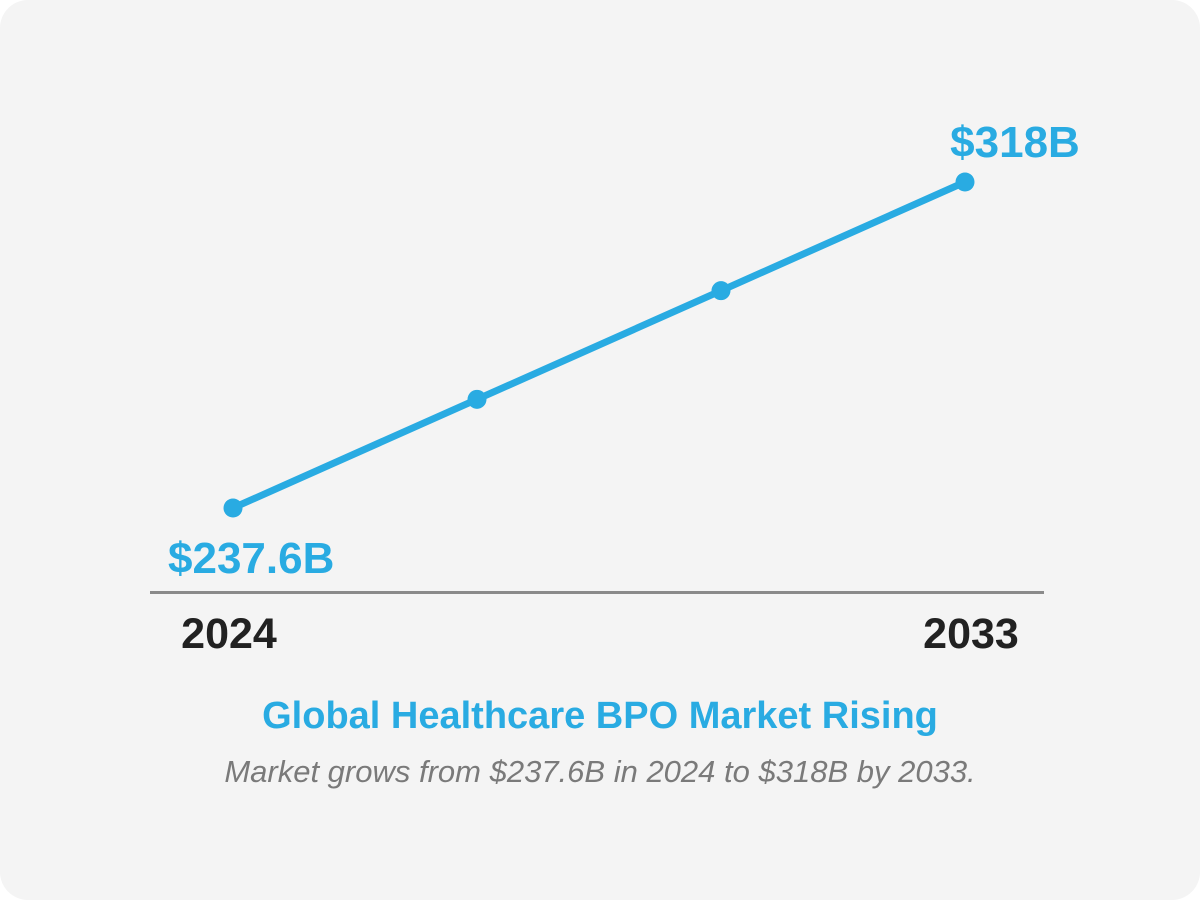  Describe the element at coordinates (597, 592) in the screenshot. I see `x-axis-line` at that location.